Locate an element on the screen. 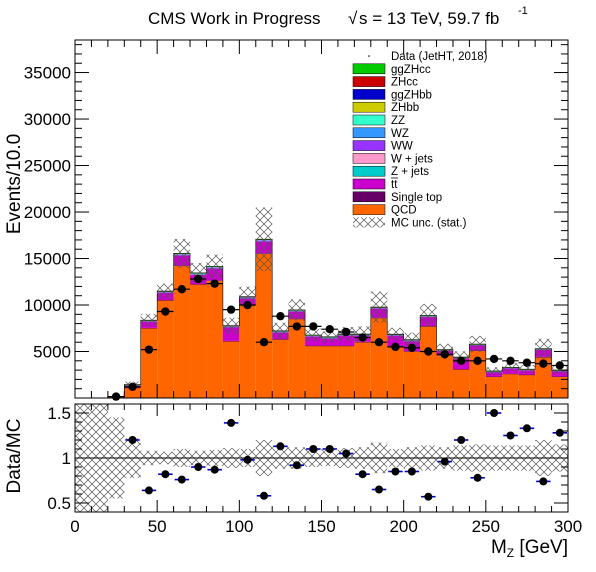  sqrt-symbol: √ is located at coordinates (353, 18).